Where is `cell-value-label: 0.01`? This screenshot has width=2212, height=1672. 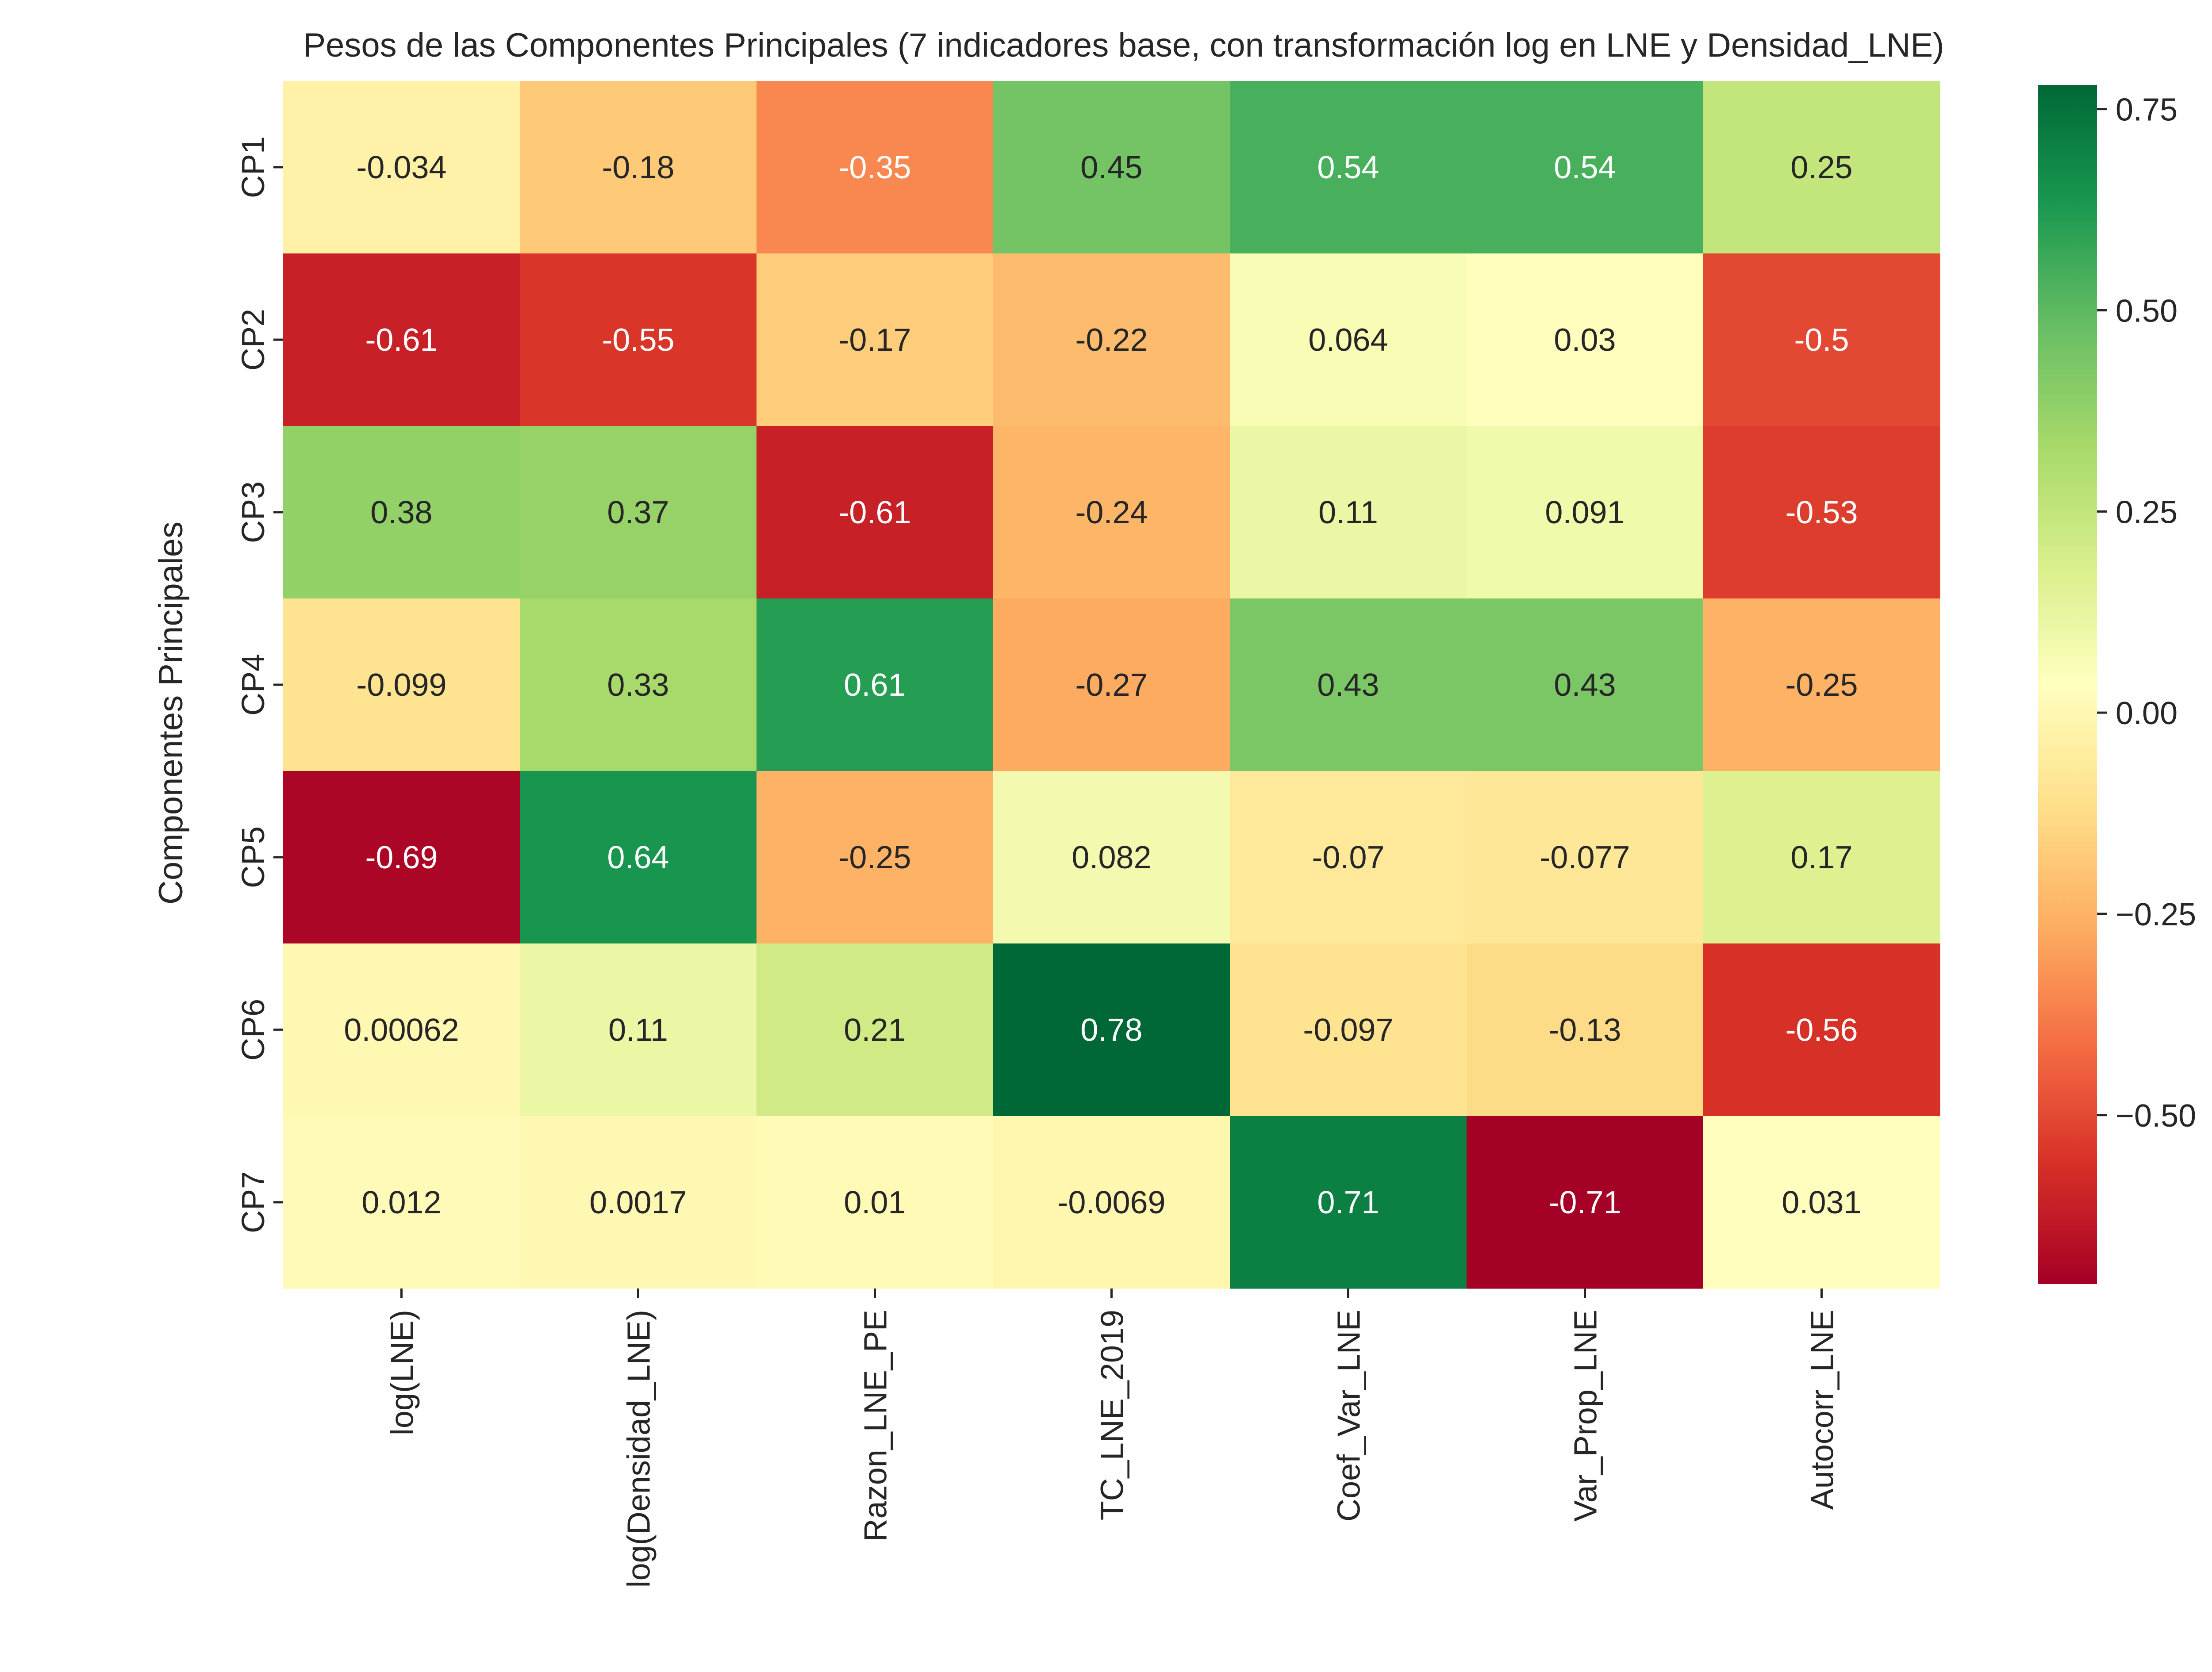 cell-value-label: 0.01 is located at coordinates (875, 1202).